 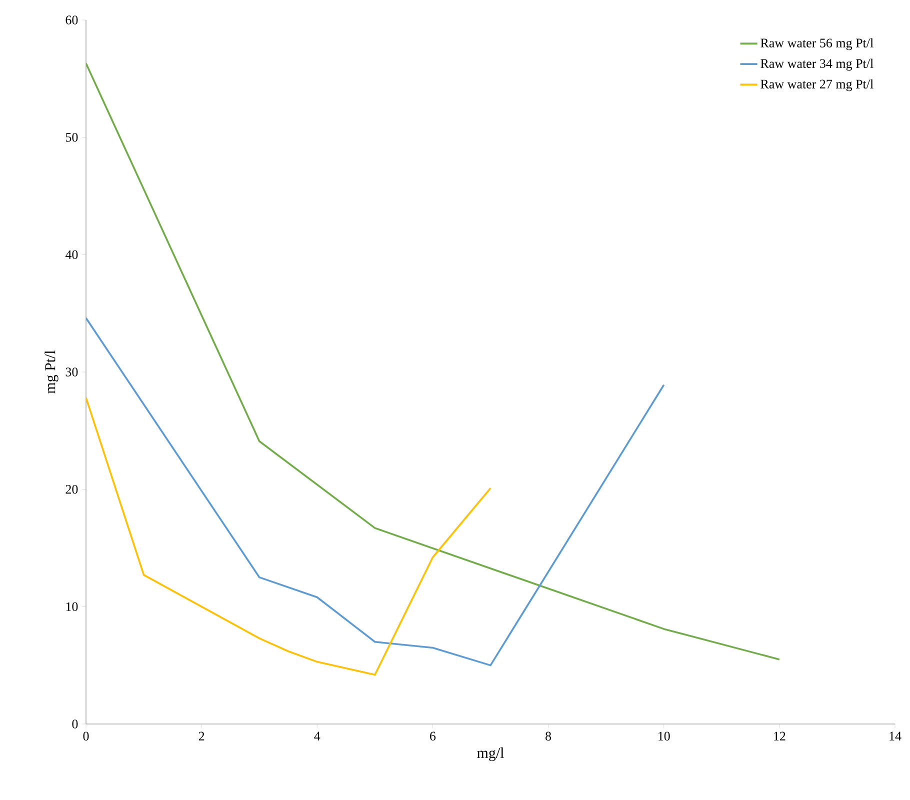 What do you see at coordinates (71, 255) in the screenshot?
I see `y-tick-label: 40` at bounding box center [71, 255].